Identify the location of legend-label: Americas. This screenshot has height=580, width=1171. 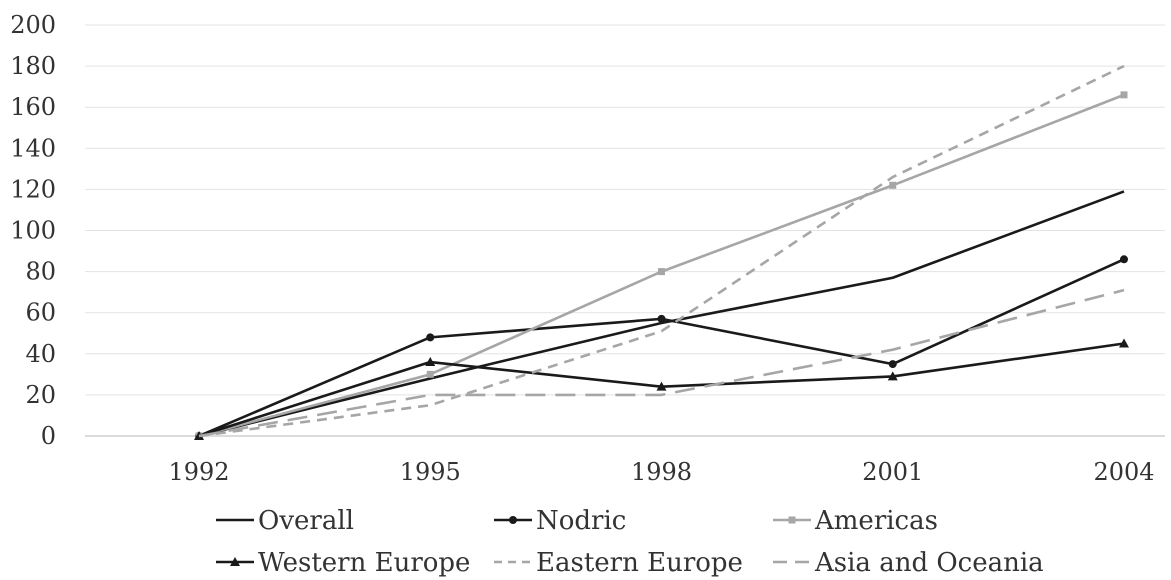
(876, 521).